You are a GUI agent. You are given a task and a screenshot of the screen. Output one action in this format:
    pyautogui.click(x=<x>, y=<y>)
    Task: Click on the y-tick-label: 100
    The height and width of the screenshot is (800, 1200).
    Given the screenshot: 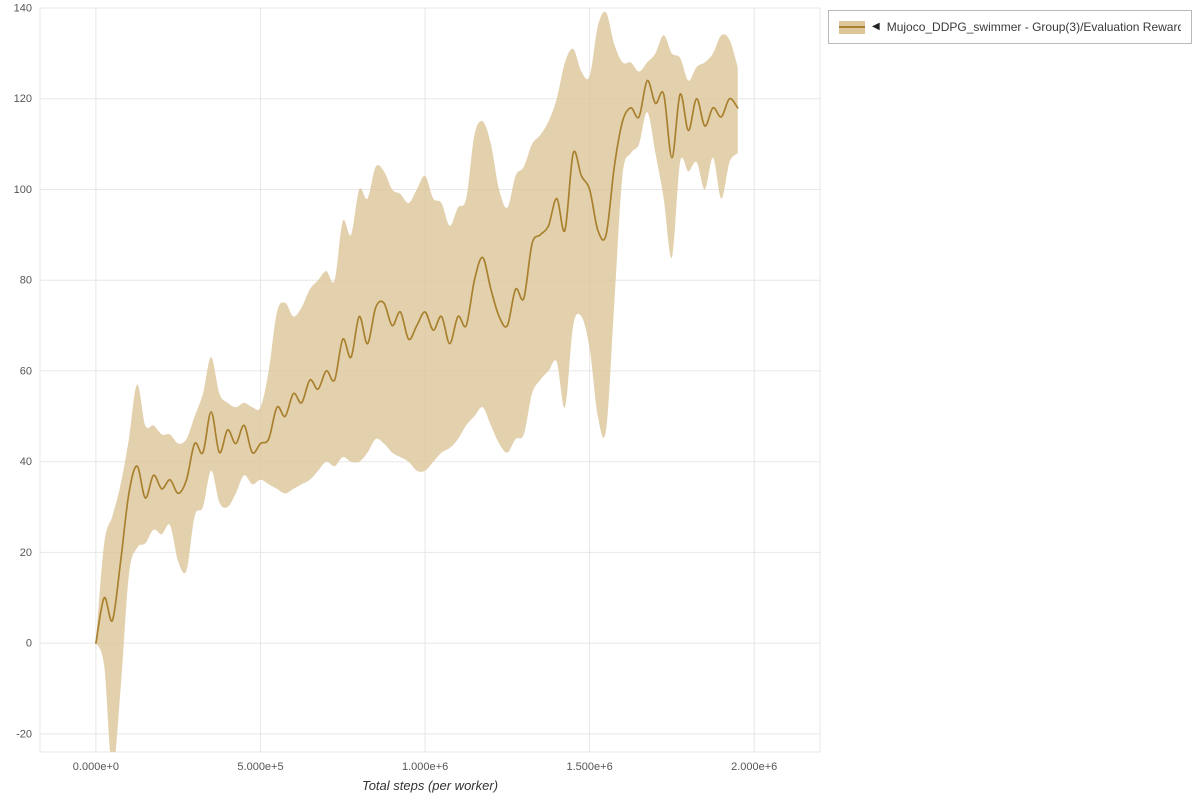 What is the action you would take?
    pyautogui.click(x=23, y=190)
    